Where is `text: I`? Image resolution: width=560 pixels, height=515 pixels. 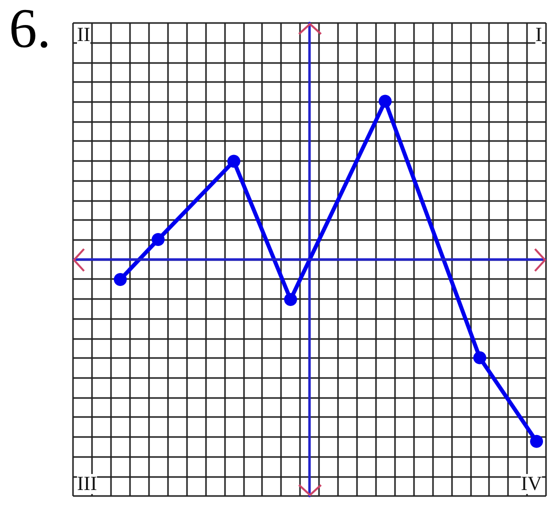 text: I is located at coordinates (538, 35).